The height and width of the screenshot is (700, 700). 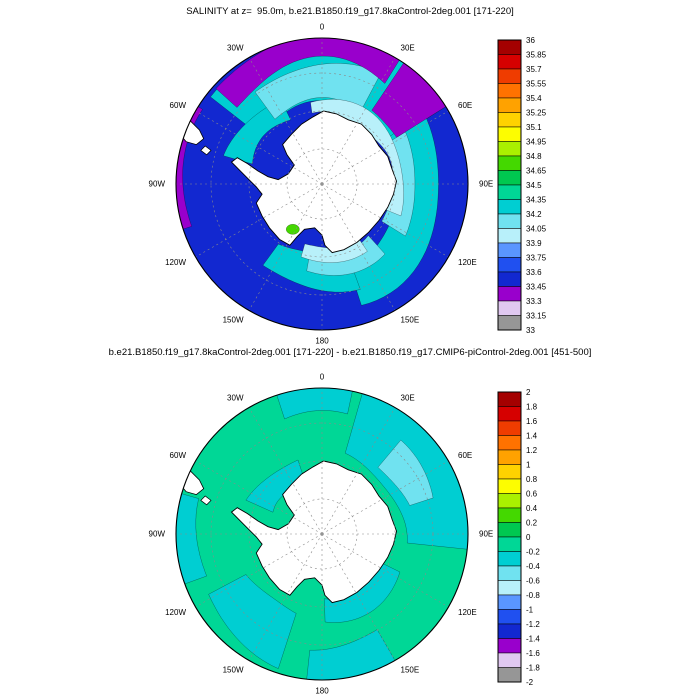 What do you see at coordinates (530, 40) in the screenshot?
I see `colorbar-tick-label: 36` at bounding box center [530, 40].